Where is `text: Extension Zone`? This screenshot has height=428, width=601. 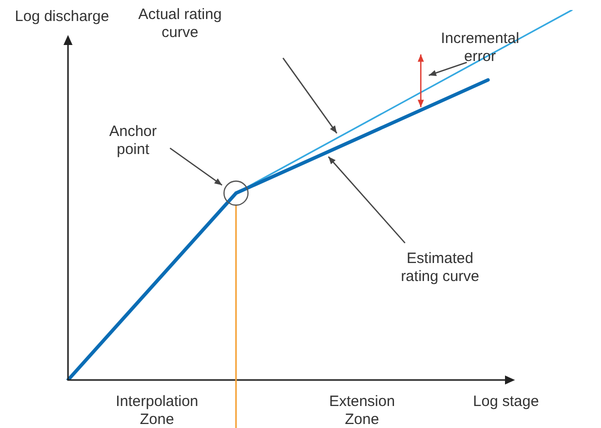 text: Extension Zone is located at coordinates (362, 410).